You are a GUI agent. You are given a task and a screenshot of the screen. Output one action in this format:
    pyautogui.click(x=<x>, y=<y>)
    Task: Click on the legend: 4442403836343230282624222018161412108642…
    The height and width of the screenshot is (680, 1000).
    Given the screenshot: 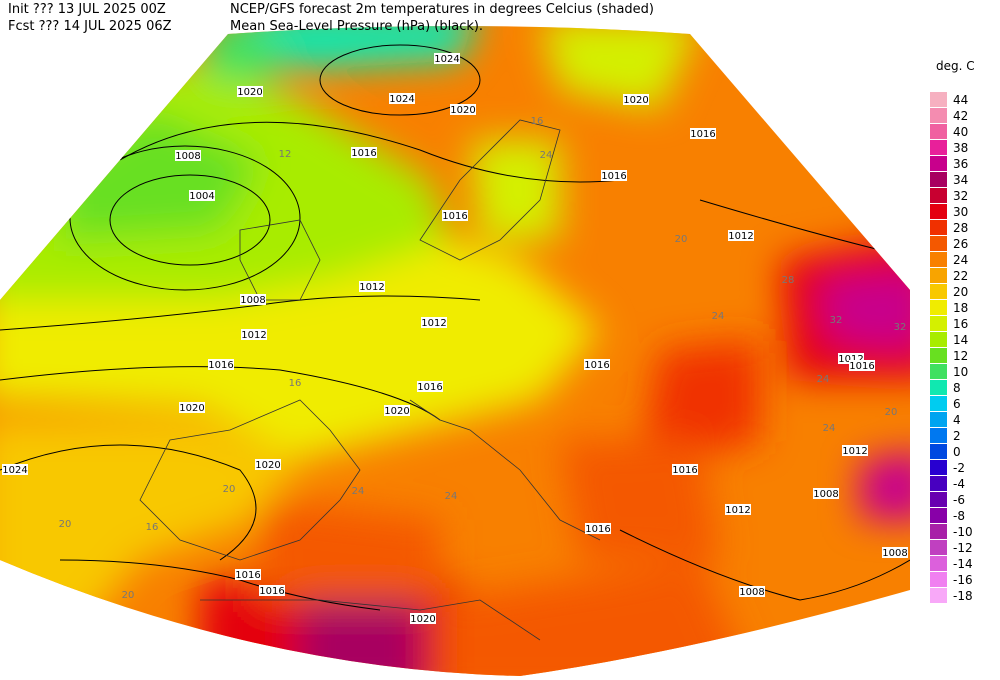 What is the action you would take?
    pyautogui.click(x=951, y=347)
    